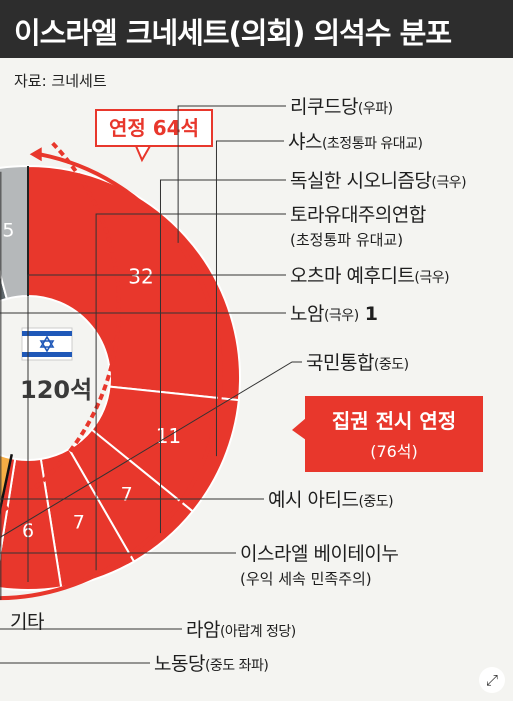  Describe the element at coordinates (319, 554) in the screenshot. I see `party-name-9: 이스라엘 베이테이누` at that location.